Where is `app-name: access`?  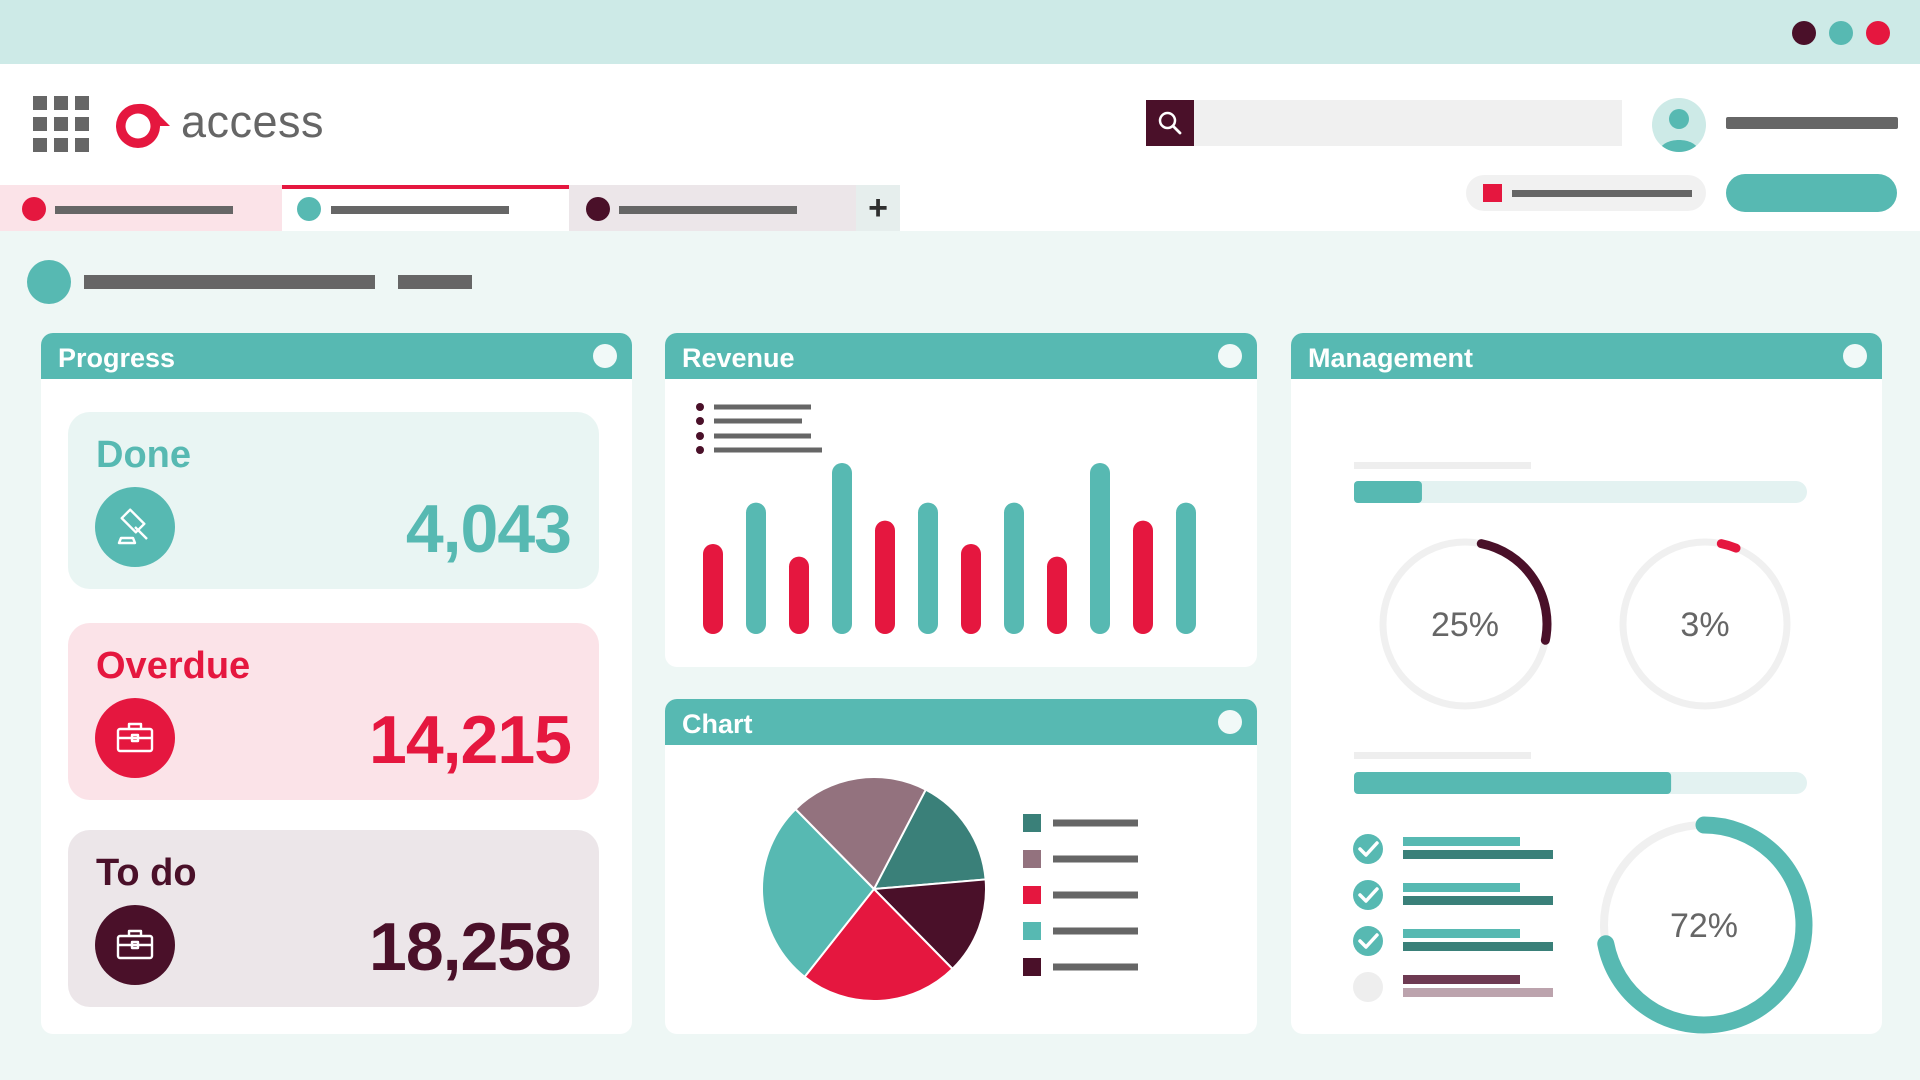
app-name: access is located at coordinates (253, 121).